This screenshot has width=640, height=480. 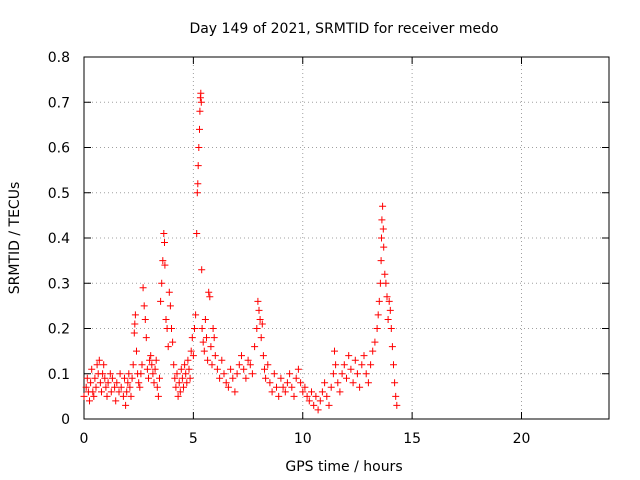 What do you see at coordinates (84, 439) in the screenshot?
I see `x-tick-label: 0` at bounding box center [84, 439].